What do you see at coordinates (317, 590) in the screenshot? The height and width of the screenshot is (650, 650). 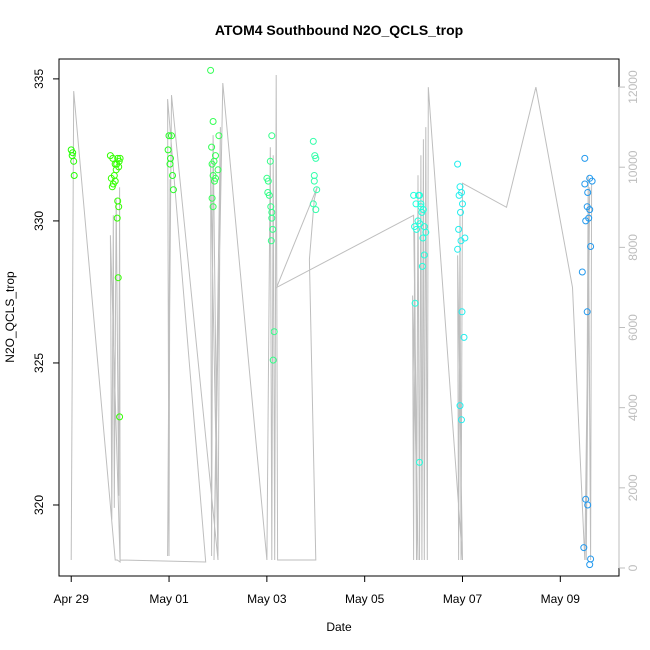 I see `x-axis: Apr 29 May 01 May 03 May 05 May 07 May 09` at bounding box center [317, 590].